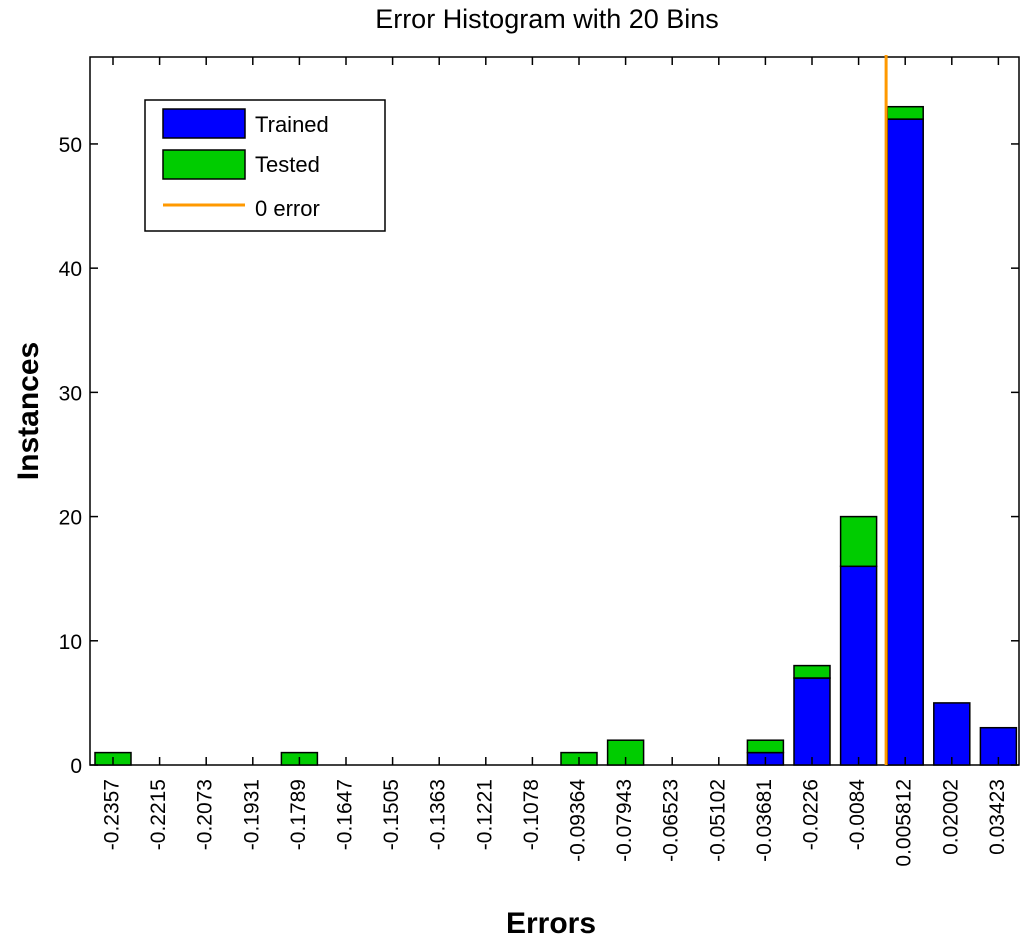 Image resolution: width=1024 pixels, height=944 pixels. What do you see at coordinates (204, 123) in the screenshot?
I see `legend-swatch-trained` at bounding box center [204, 123].